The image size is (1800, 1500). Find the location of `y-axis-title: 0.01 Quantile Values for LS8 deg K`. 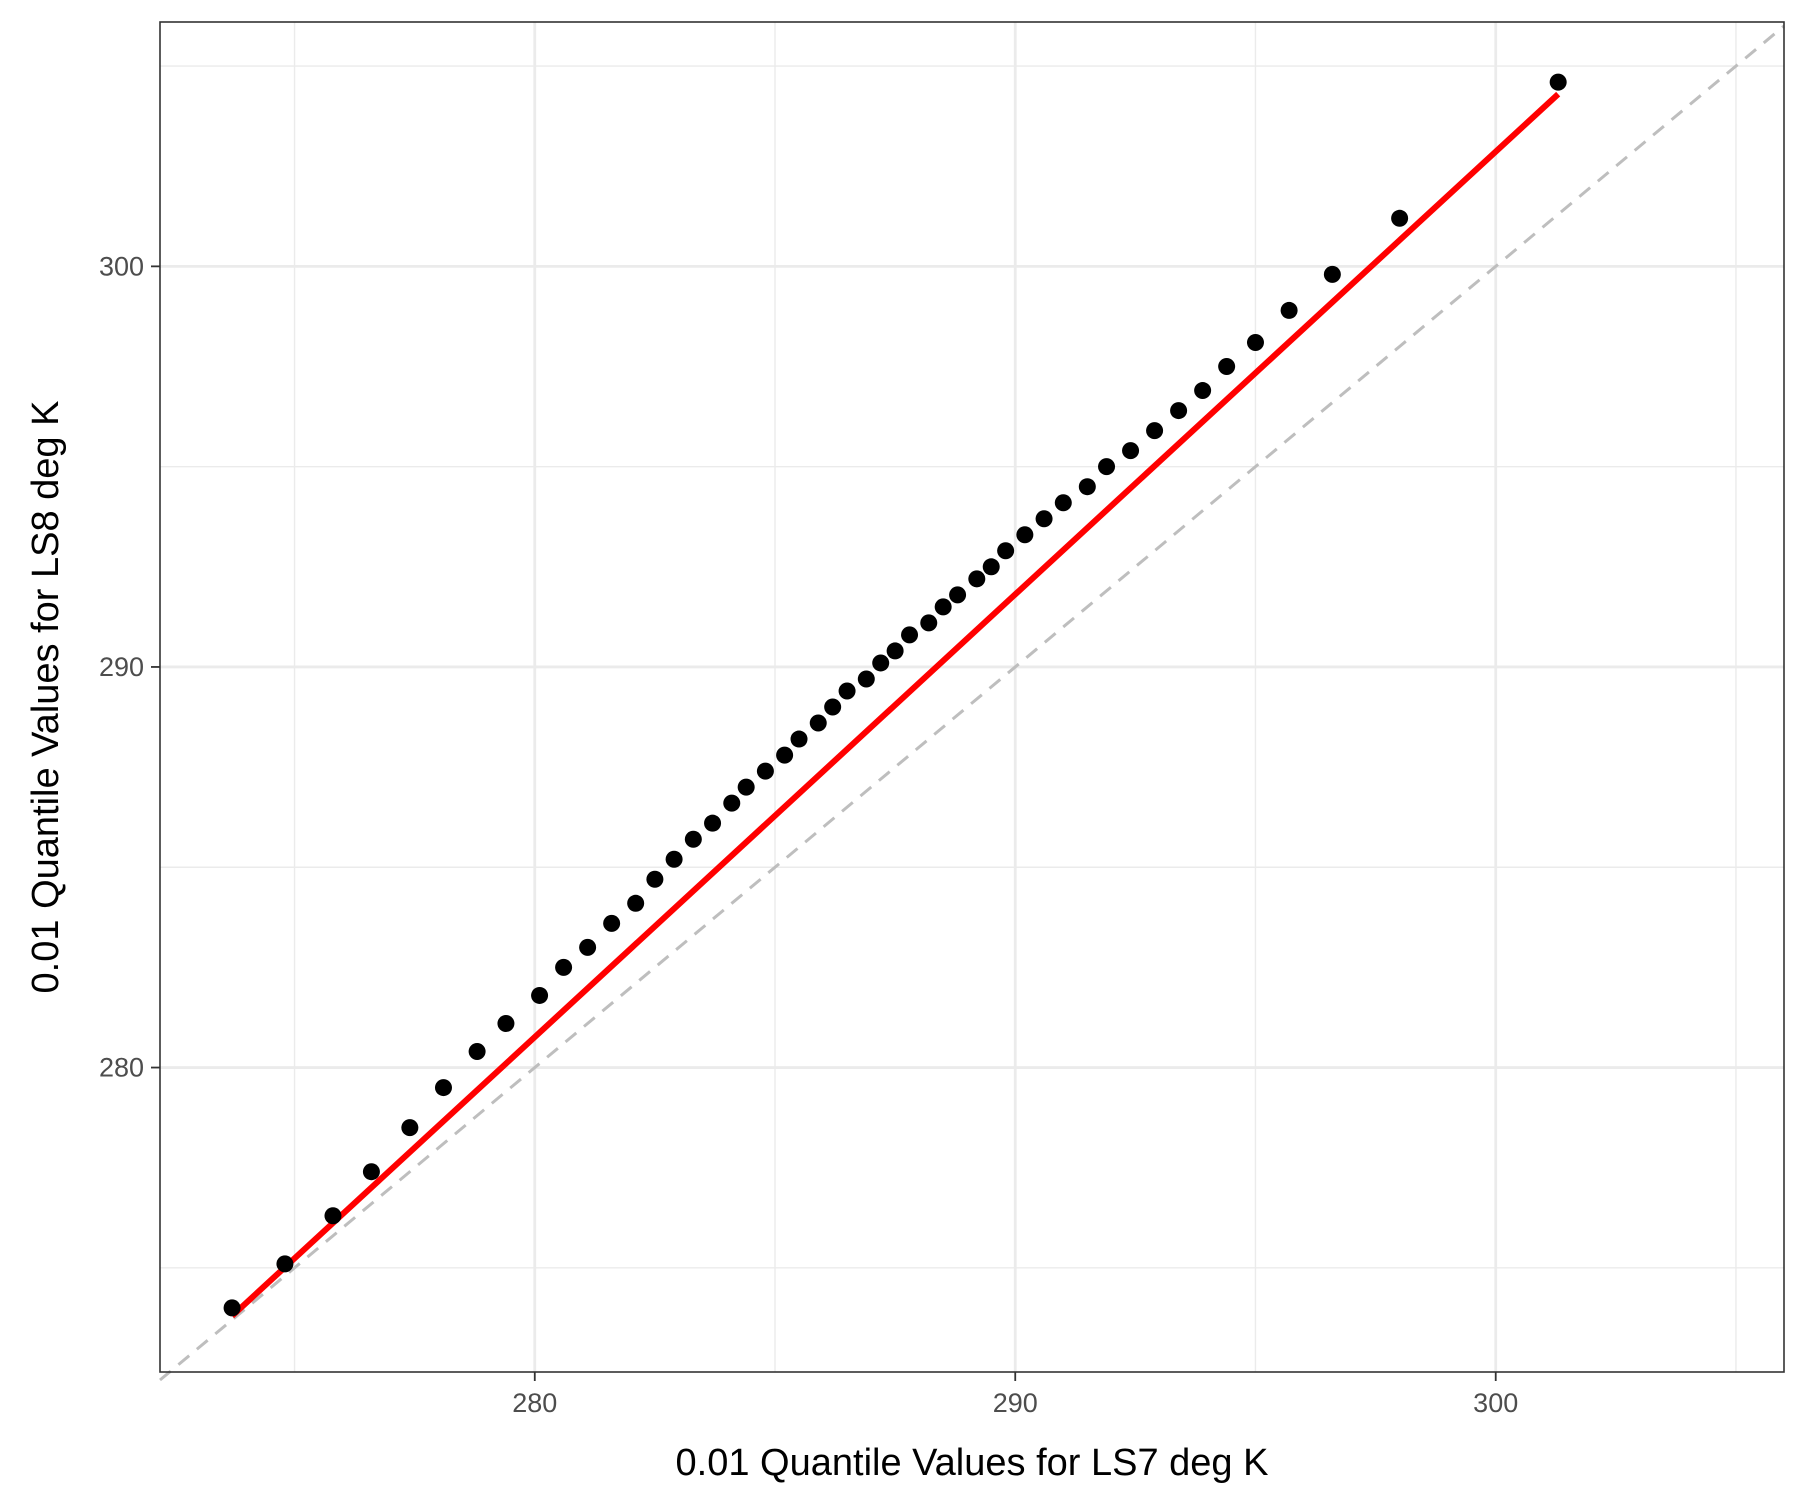

y-axis-title: 0.01 Quantile Values for LS8 deg K is located at coordinates (46, 697).